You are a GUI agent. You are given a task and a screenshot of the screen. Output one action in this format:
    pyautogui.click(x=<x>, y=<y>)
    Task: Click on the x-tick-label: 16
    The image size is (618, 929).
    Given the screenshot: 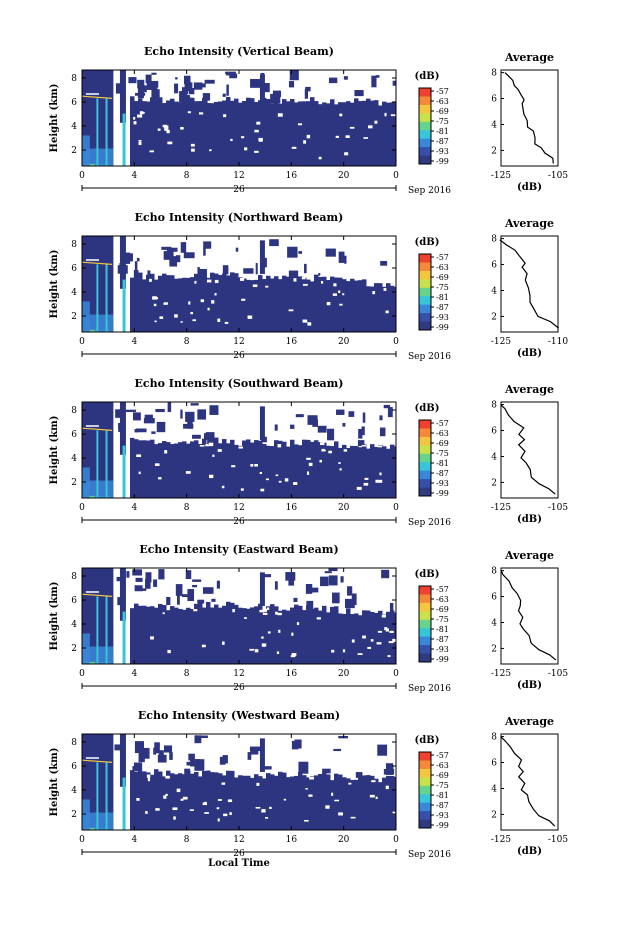 What is the action you would take?
    pyautogui.click(x=292, y=674)
    